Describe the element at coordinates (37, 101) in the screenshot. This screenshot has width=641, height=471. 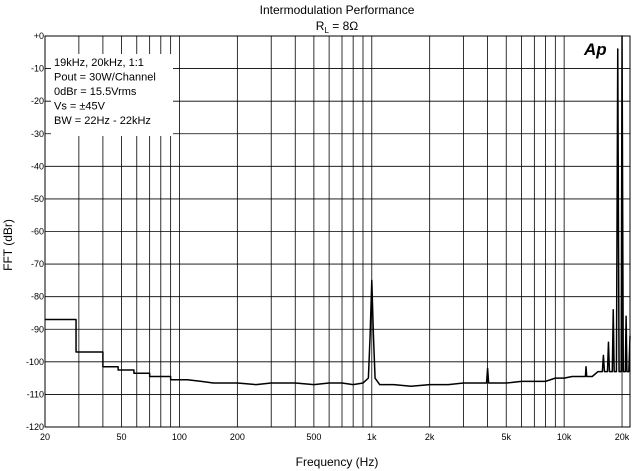
I see `y-tick-label: -20` at that location.